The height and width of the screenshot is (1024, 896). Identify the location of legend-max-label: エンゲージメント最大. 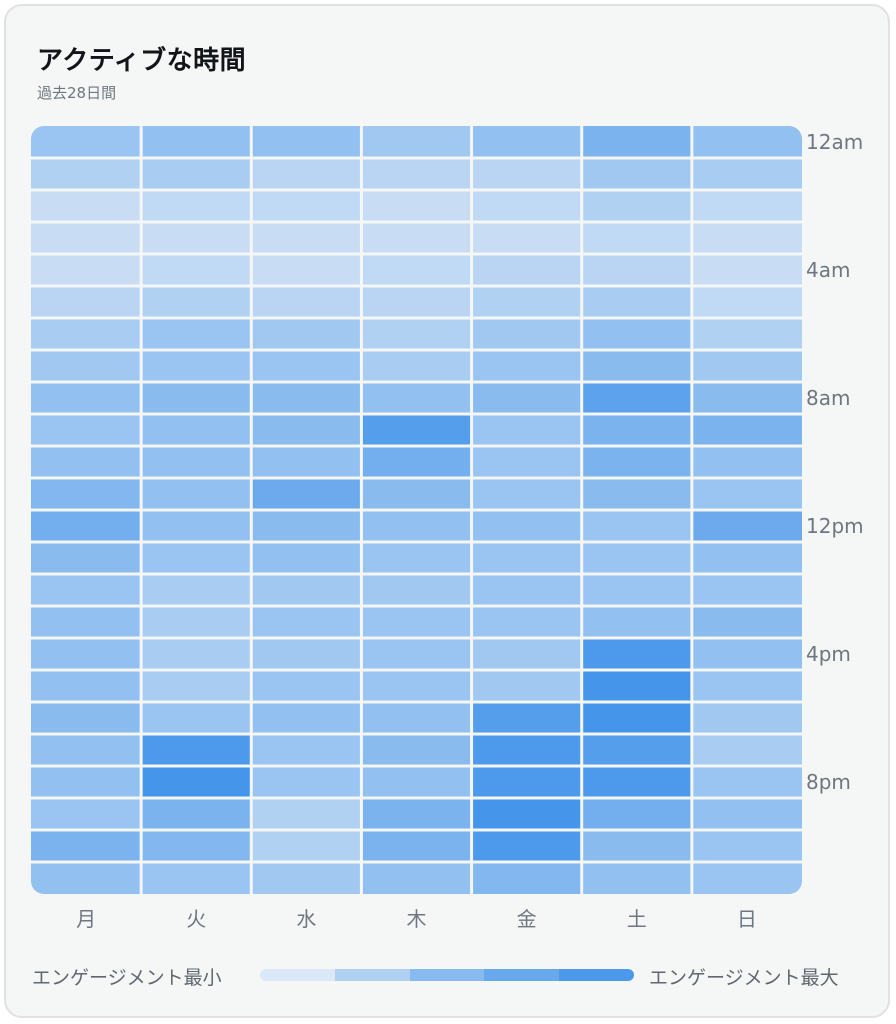
(744, 978).